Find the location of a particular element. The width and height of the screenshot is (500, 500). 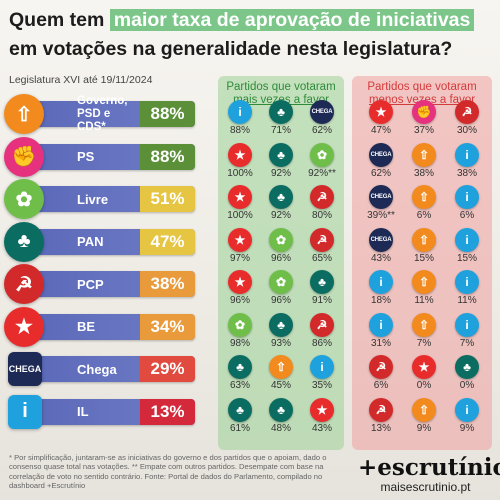

more-party-cell: ♣ 92% is located at coordinates (281, 160).